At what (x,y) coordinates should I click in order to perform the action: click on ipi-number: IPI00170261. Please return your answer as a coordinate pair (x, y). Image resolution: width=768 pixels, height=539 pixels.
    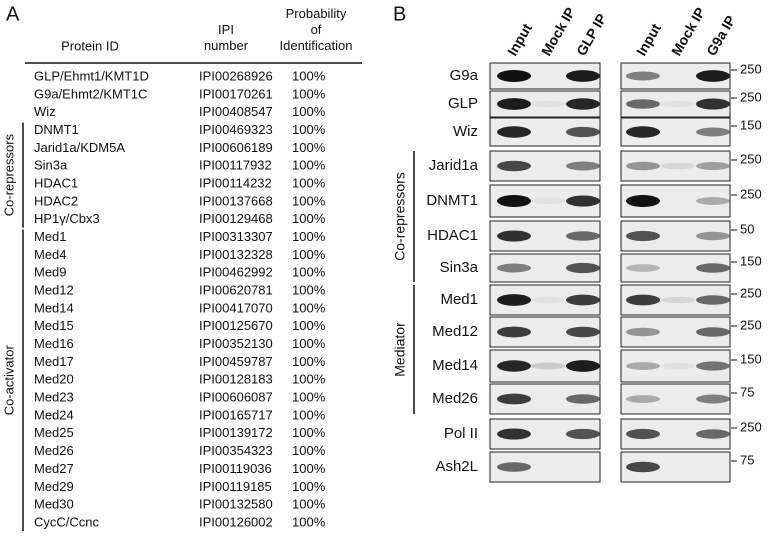
    Looking at the image, I should click on (236, 93).